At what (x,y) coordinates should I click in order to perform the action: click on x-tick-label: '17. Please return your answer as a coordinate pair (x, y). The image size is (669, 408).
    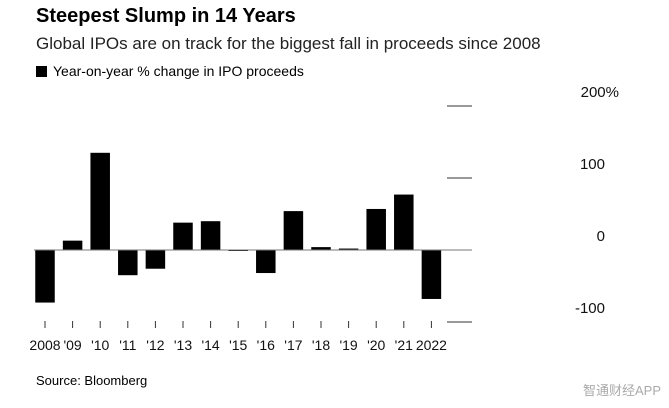
    Looking at the image, I should click on (293, 345).